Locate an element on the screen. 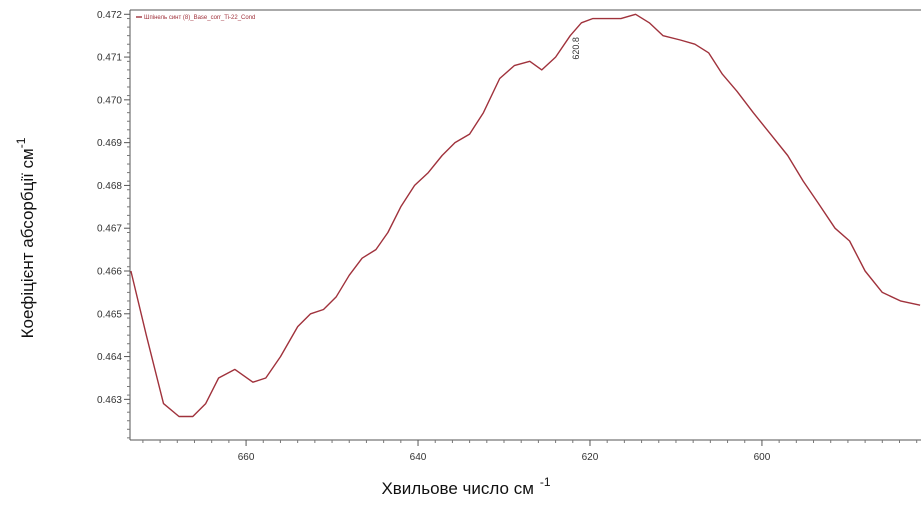 The height and width of the screenshot is (506, 921). x-axis-title: Хвильове число см -1 is located at coordinates (465, 486).